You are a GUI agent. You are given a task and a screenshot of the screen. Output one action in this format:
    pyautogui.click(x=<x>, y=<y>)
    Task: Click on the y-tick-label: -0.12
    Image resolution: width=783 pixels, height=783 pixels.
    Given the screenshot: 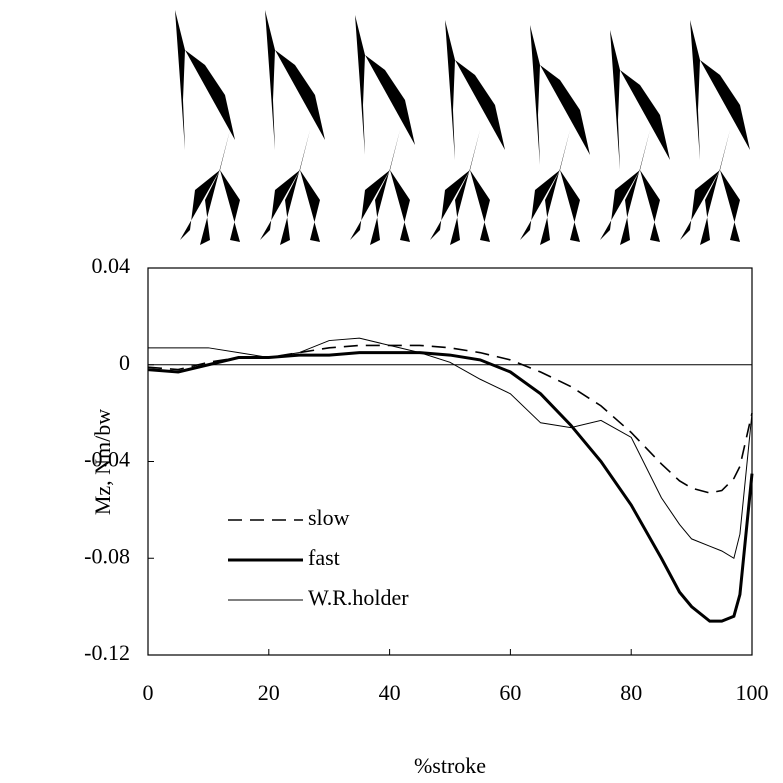 What is the action you would take?
    pyautogui.click(x=107, y=652)
    